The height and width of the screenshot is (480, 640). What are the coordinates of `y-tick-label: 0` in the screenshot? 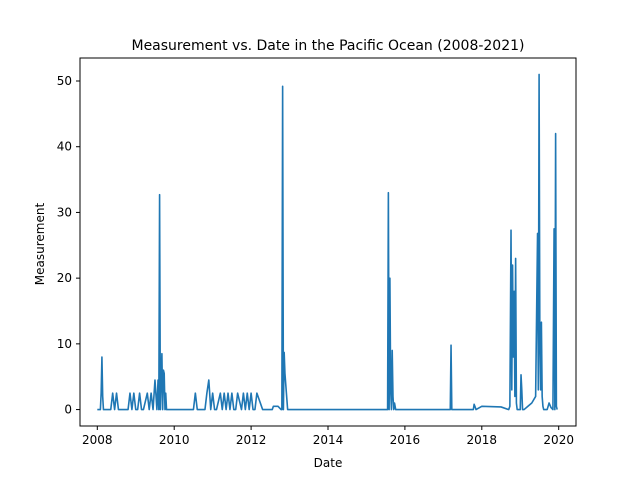 It's located at (68, 410).